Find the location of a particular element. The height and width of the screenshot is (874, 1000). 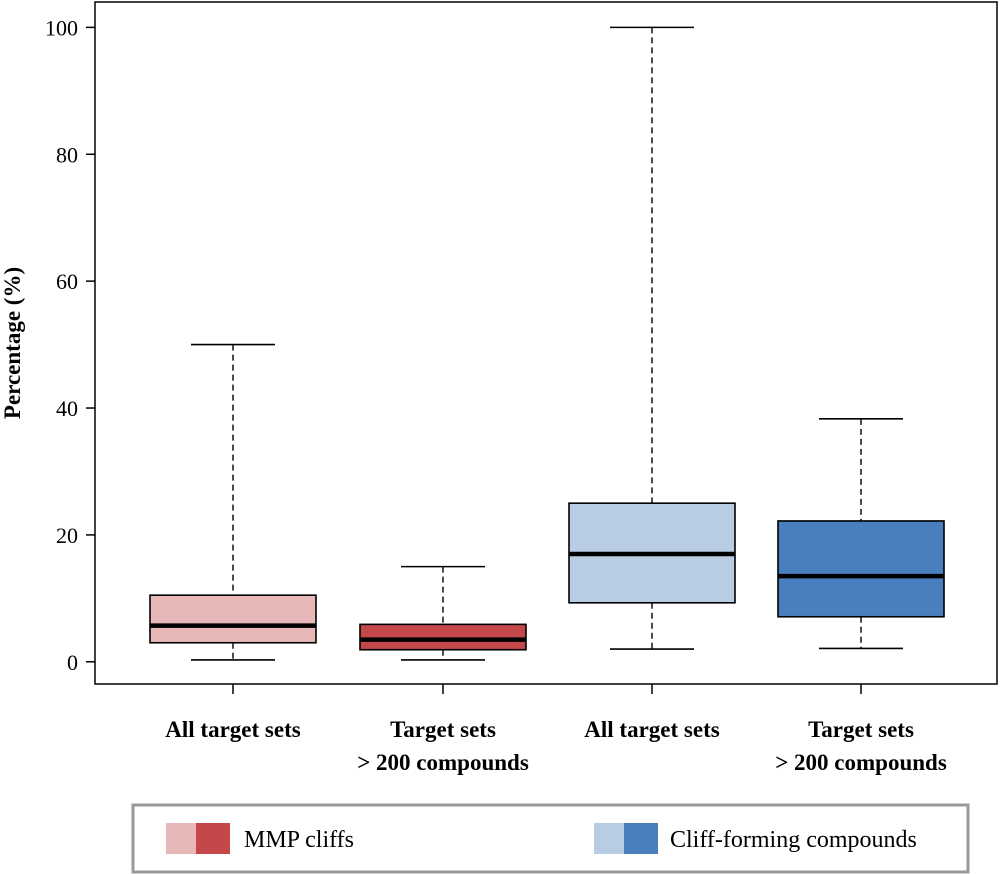

y-tick-label: 20 is located at coordinates (67, 535).